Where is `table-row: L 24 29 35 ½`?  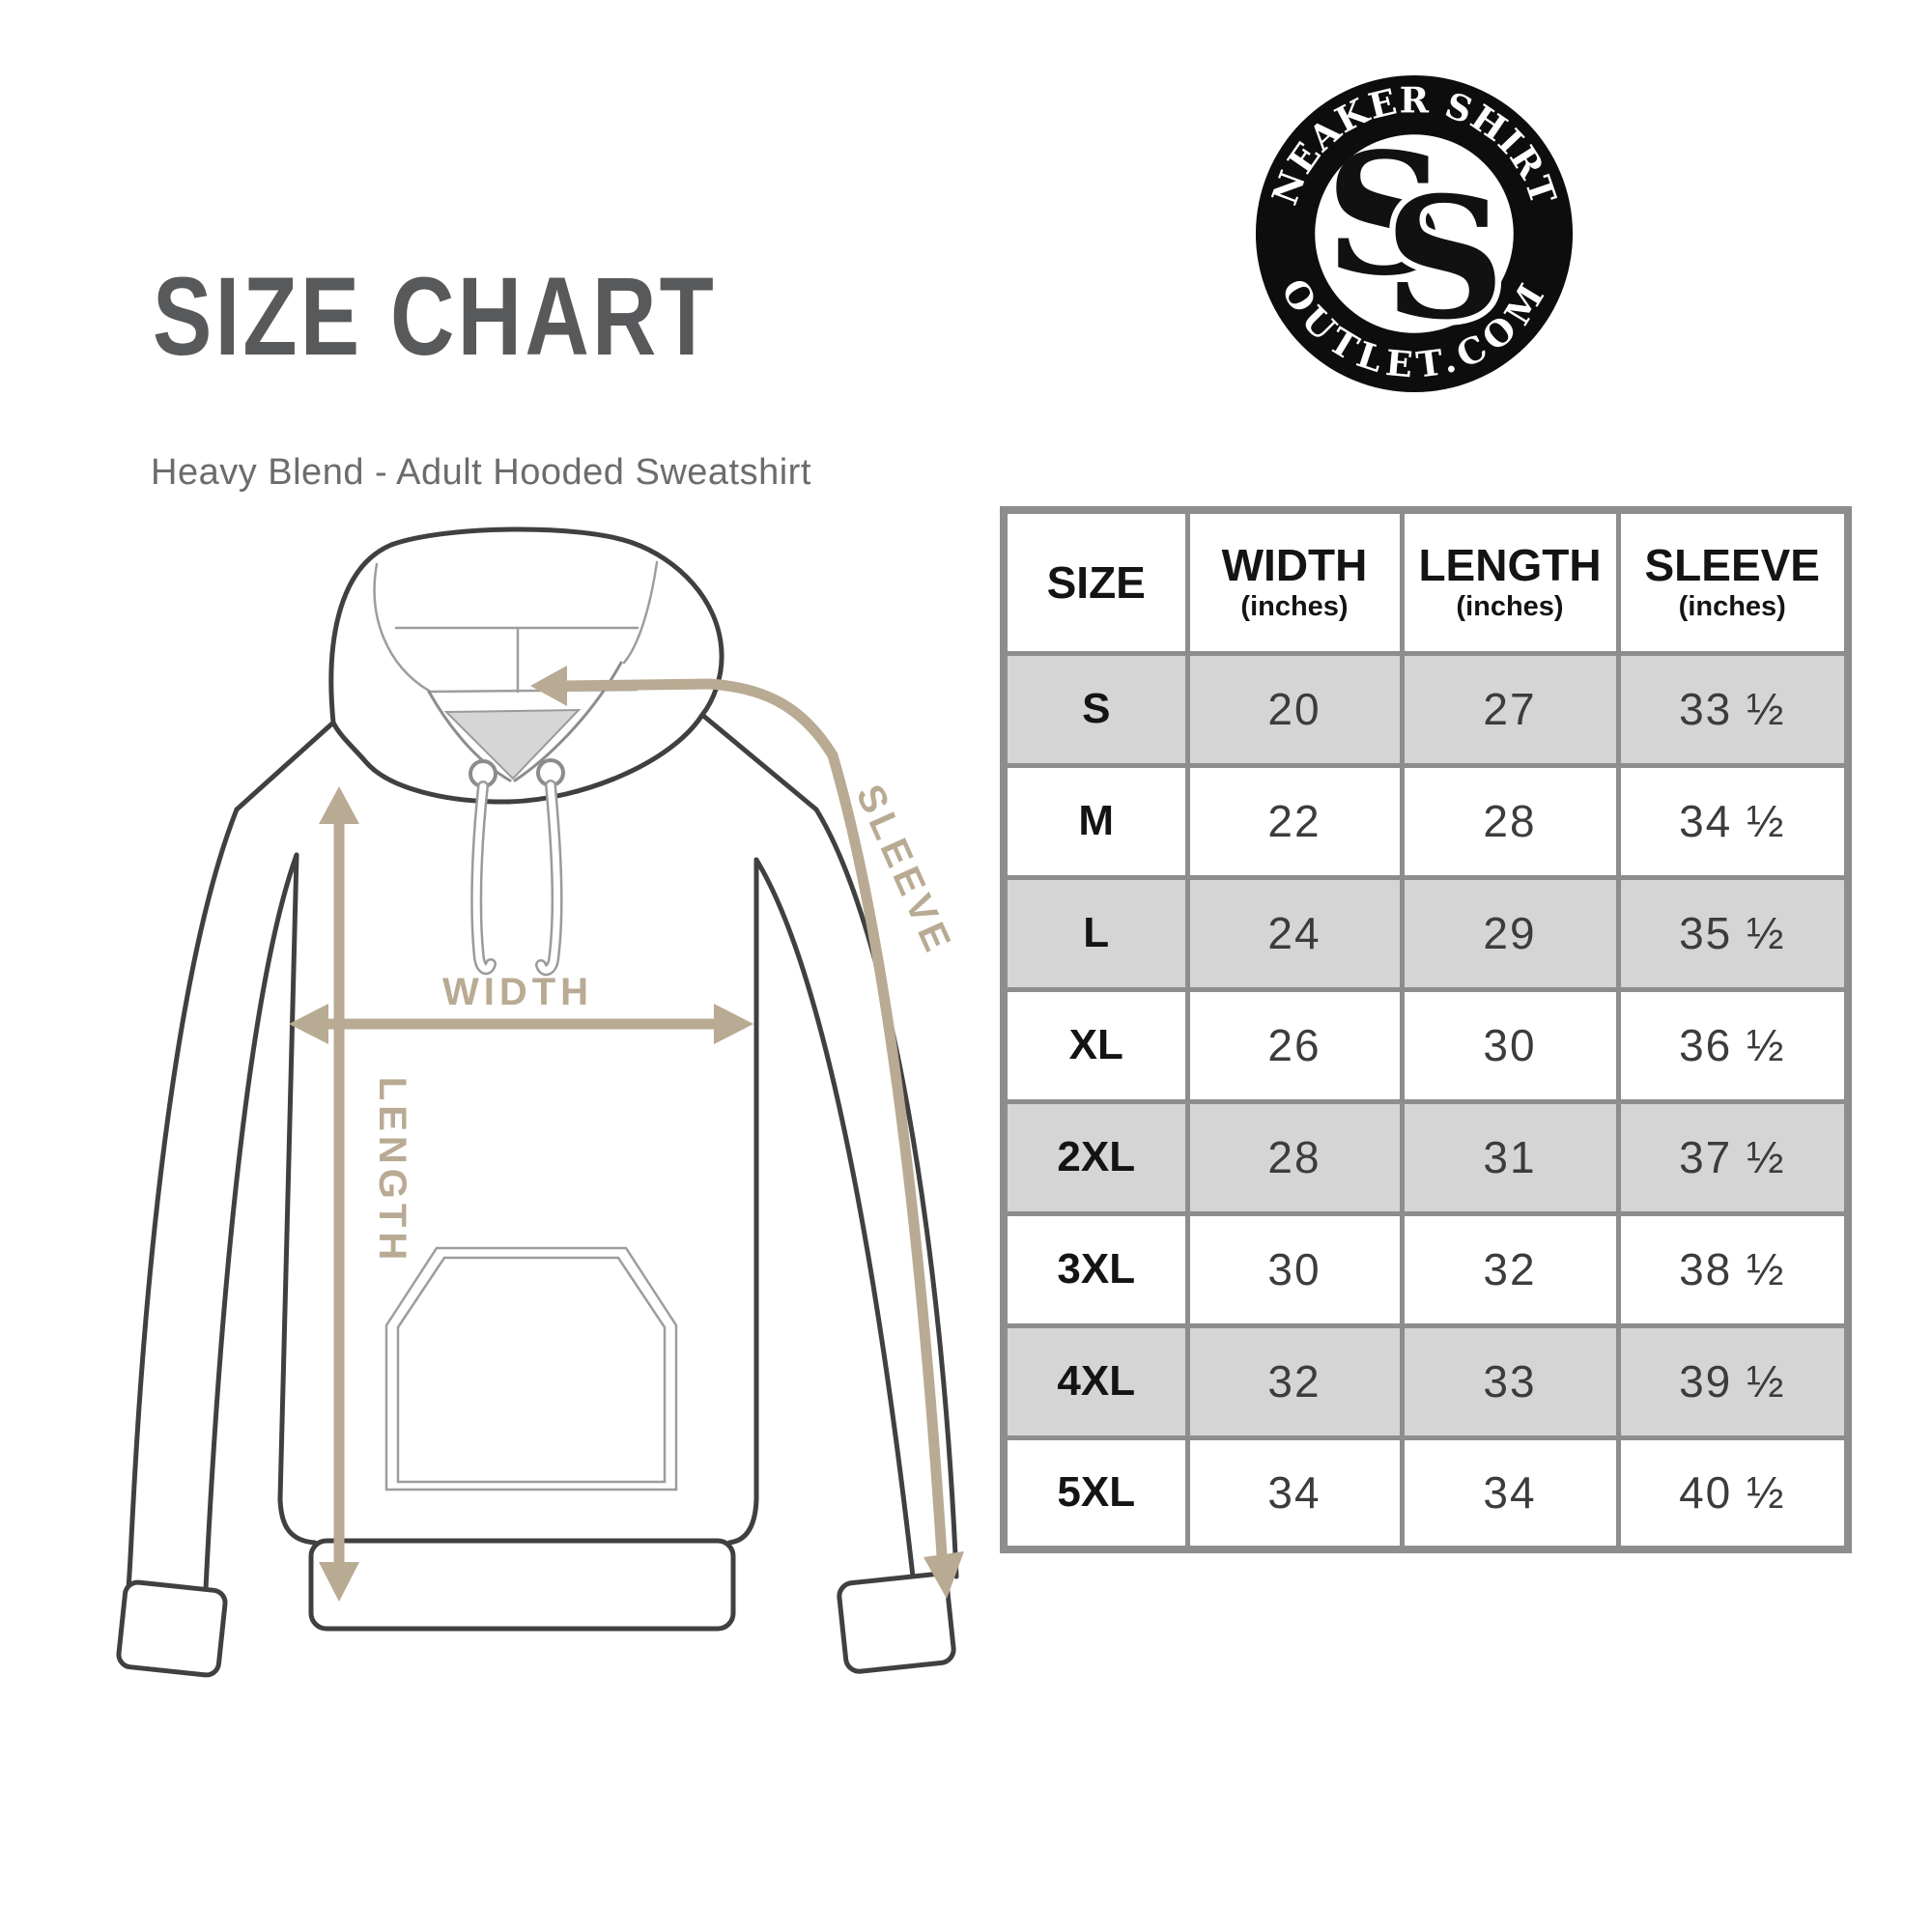
table-row: L 24 29 35 ½ is located at coordinates (1426, 933).